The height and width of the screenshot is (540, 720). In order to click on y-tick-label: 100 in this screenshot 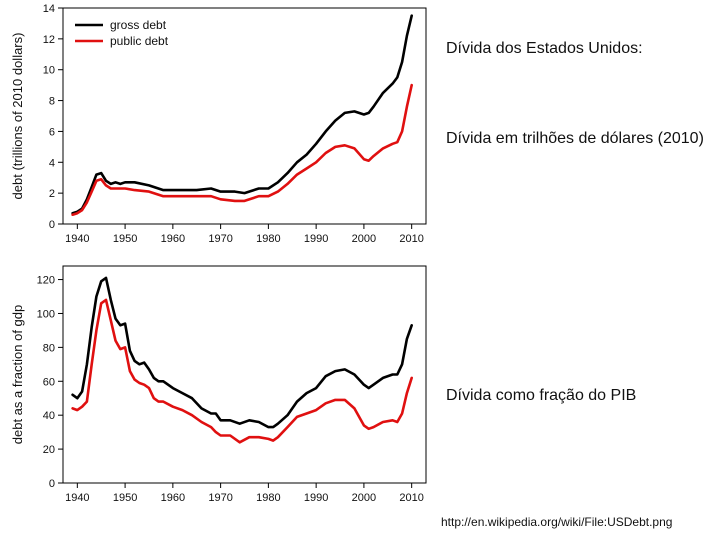, I will do `click(46, 314)`.